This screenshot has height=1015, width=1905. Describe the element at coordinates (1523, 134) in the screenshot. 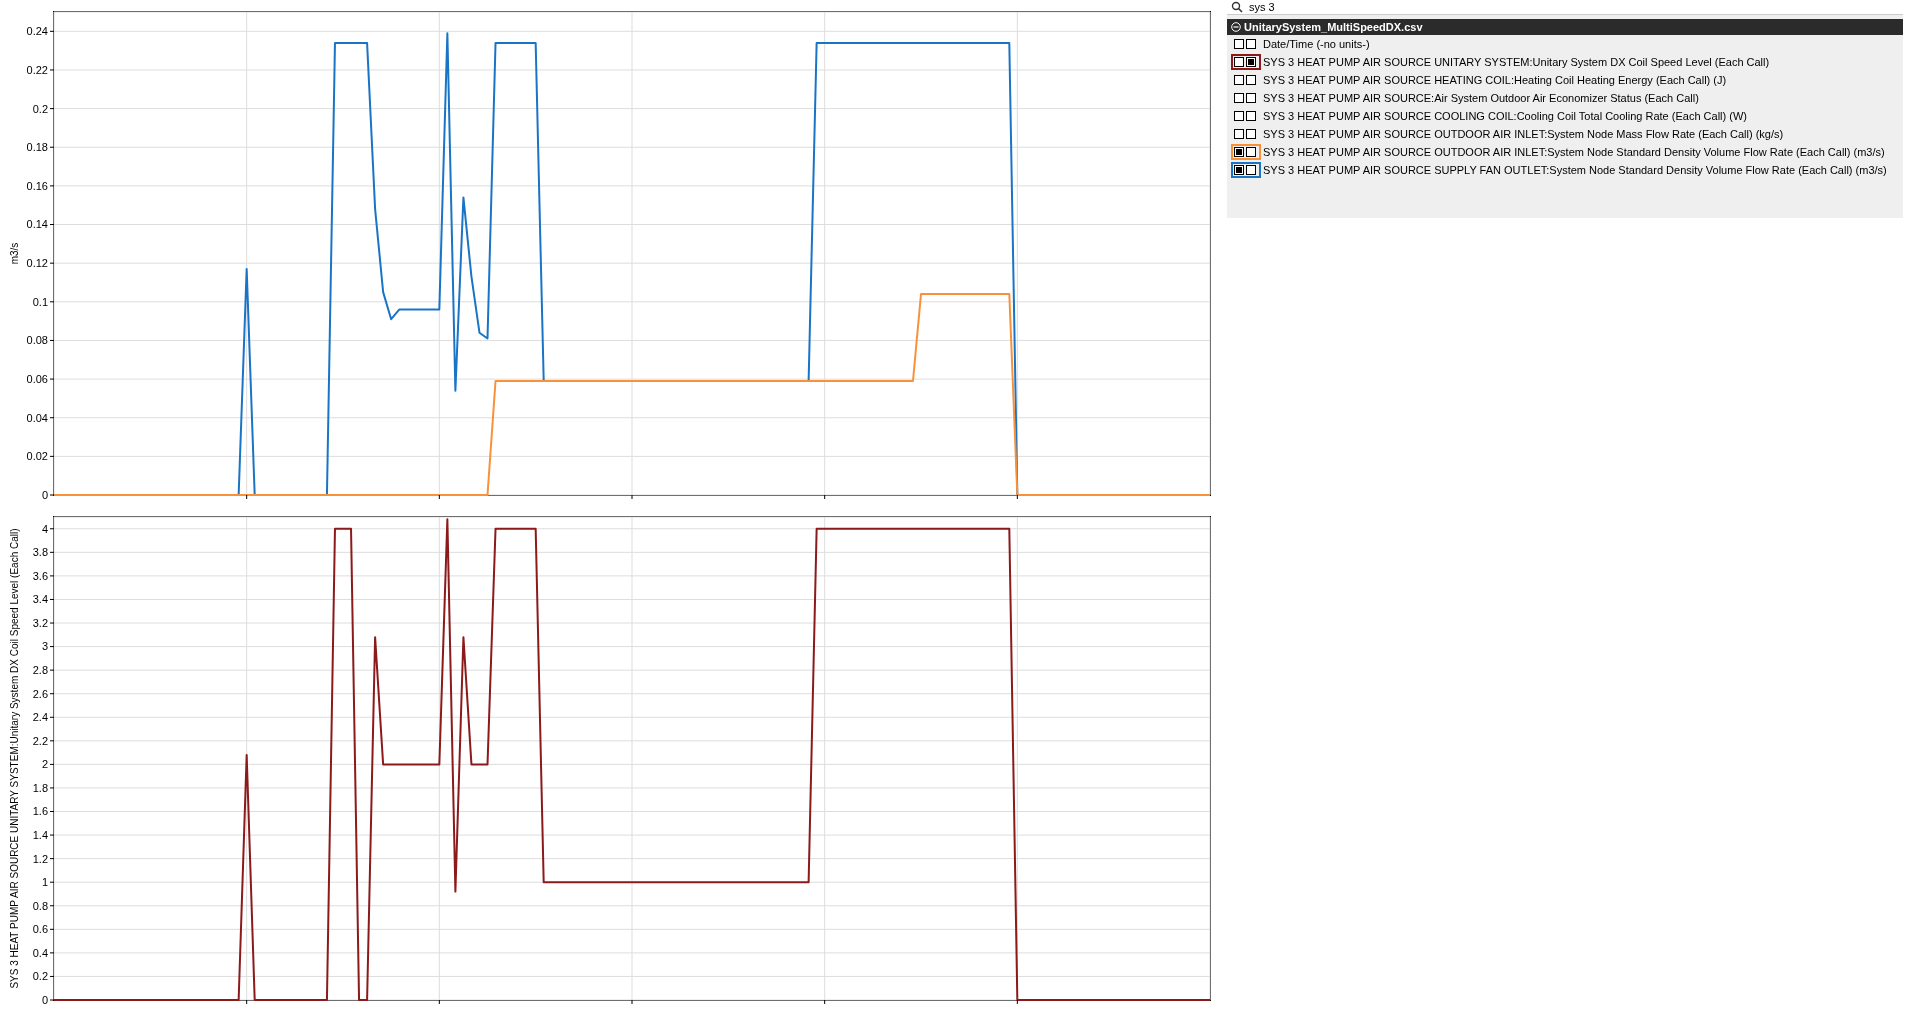

I see `text: SYS 3 HEAT PUMP AIR SOURCE OUTDOOR AIR INLET:System Node Mass Flow Rate (Each Call) (kg/s)` at that location.